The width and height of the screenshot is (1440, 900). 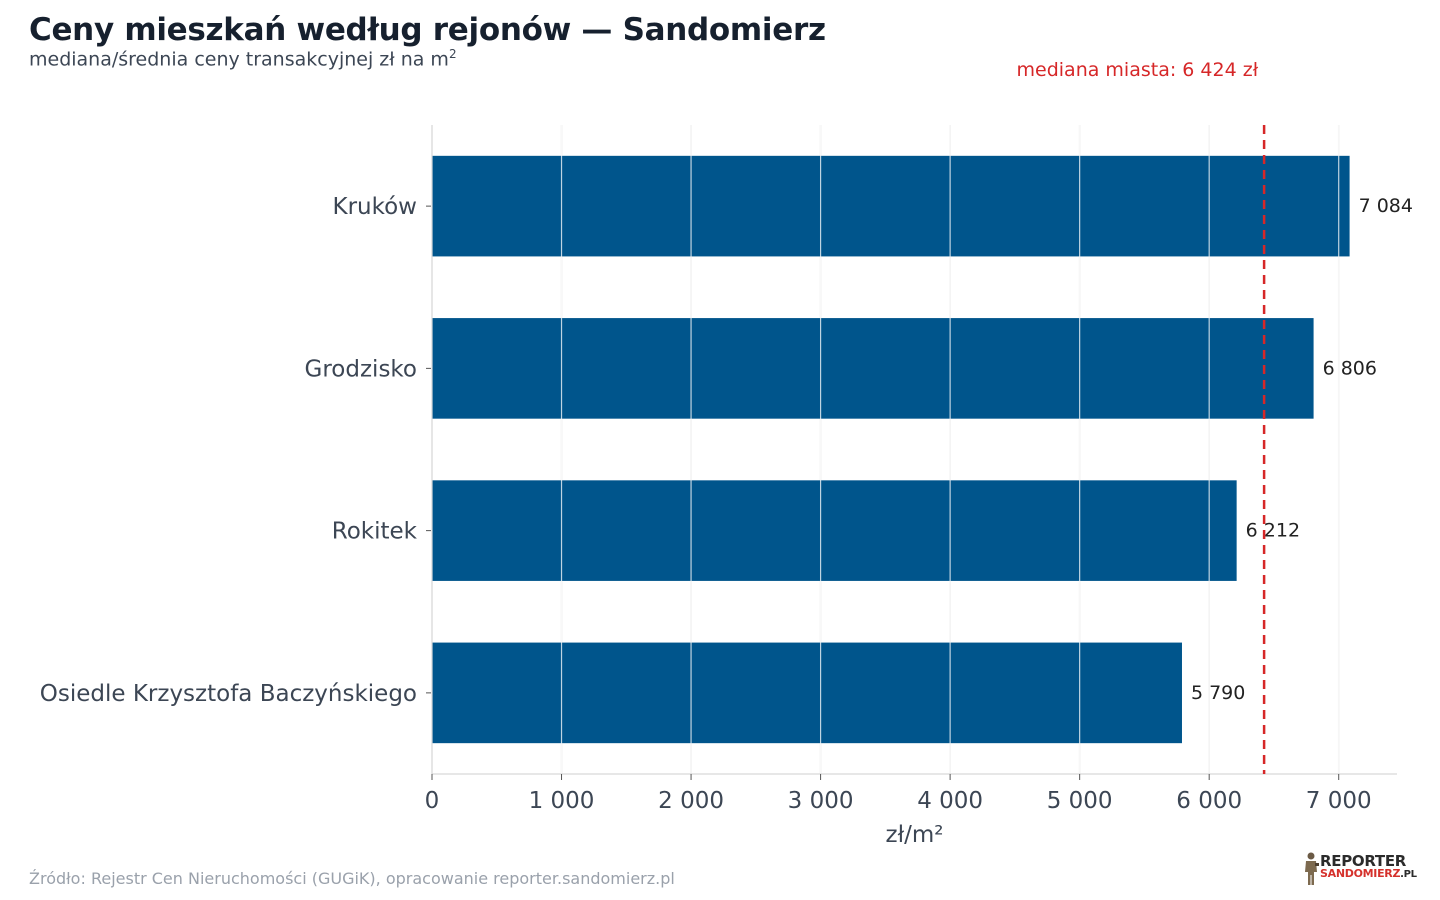 What do you see at coordinates (452, 54) in the screenshot?
I see `subtitle-superscript: 2` at bounding box center [452, 54].